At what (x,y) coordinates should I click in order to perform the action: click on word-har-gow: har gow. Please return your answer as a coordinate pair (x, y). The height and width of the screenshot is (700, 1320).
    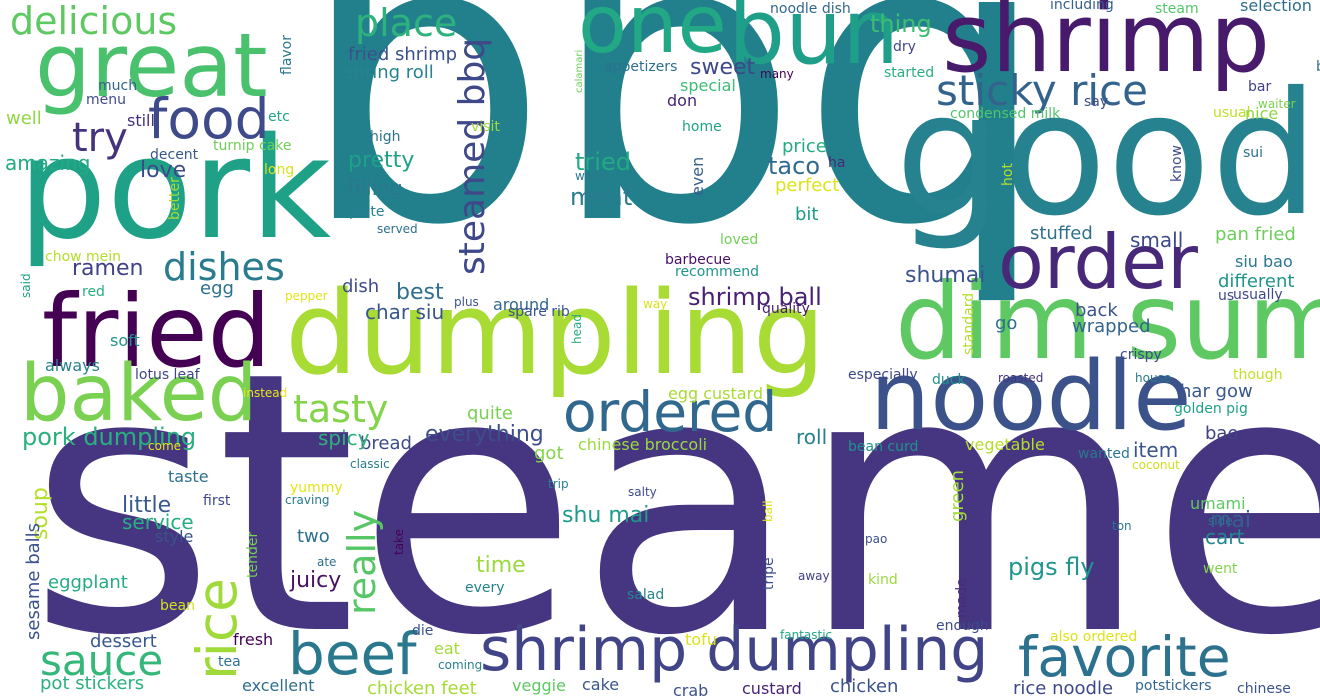
    Looking at the image, I should click on (1216, 391).